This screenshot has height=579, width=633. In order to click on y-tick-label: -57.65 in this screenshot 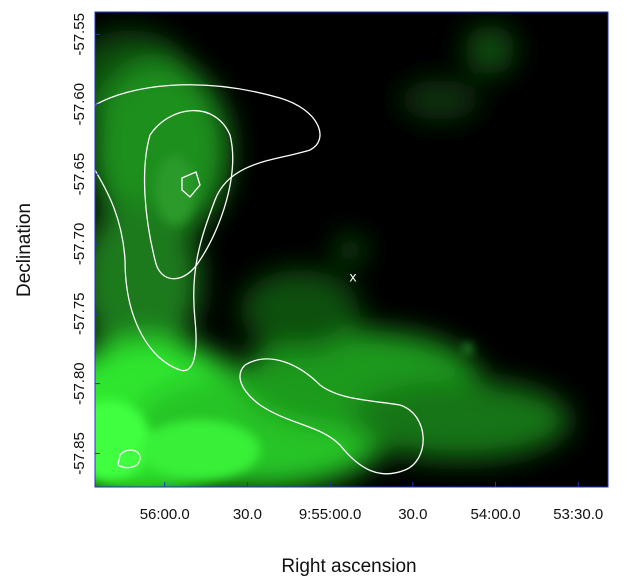, I will do `click(79, 174)`.